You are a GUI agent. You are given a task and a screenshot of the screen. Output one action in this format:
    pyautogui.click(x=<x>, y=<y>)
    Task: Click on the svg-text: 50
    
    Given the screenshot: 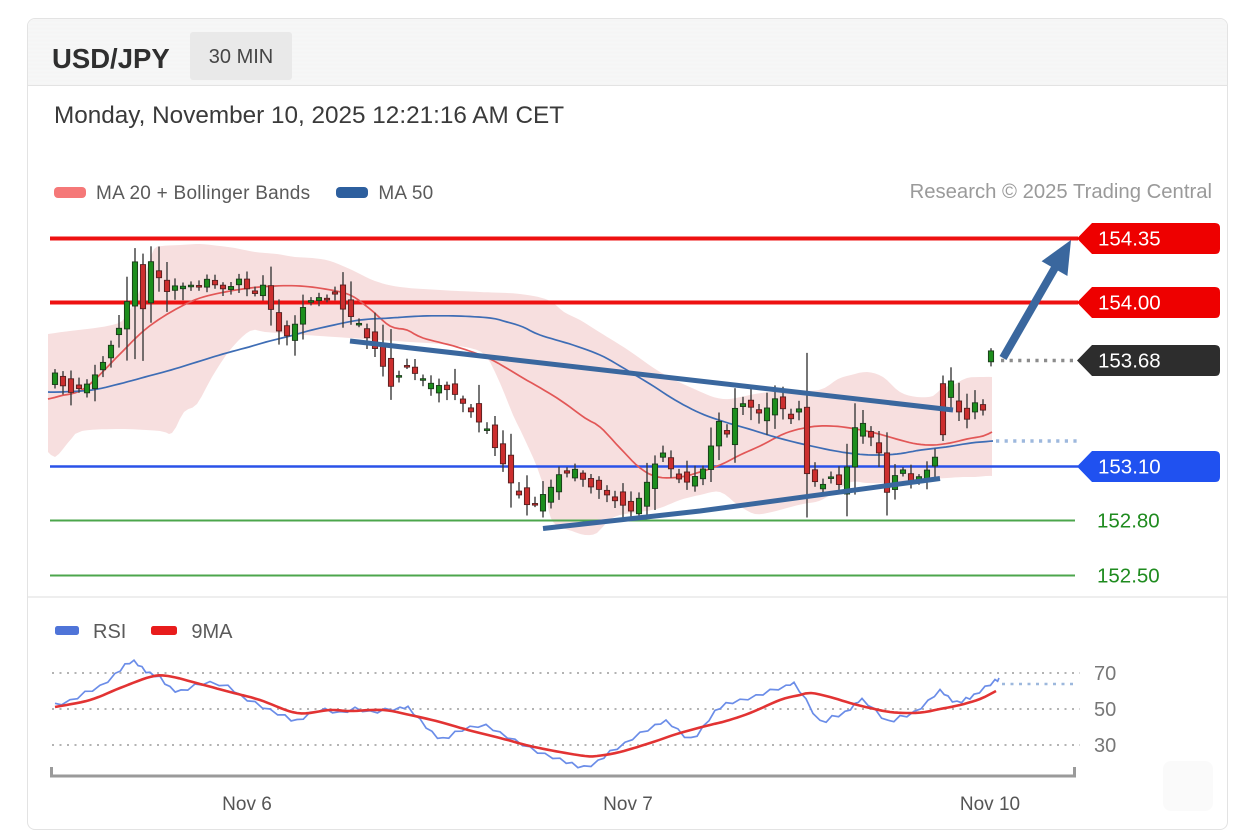 What is the action you would take?
    pyautogui.click(x=1105, y=710)
    